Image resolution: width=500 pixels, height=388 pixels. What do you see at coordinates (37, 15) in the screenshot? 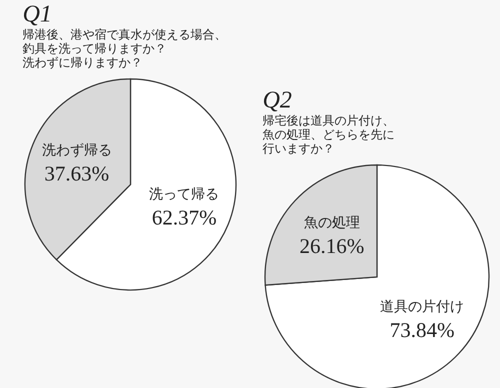
I see `chart-title: Q1` at bounding box center [37, 15].